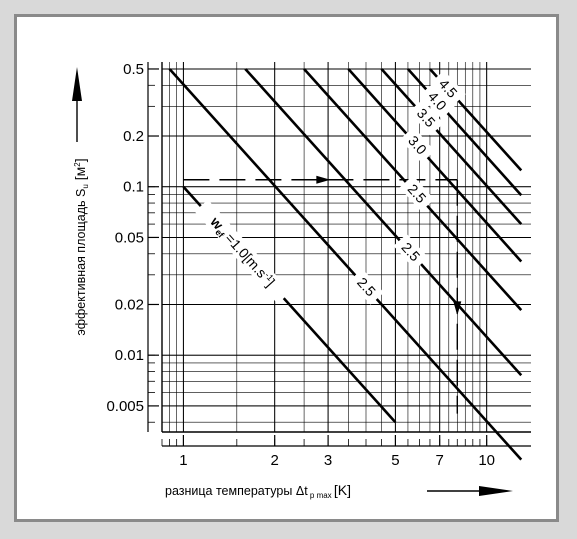  I want to click on y-tick-label: 0.05, so click(129, 237).